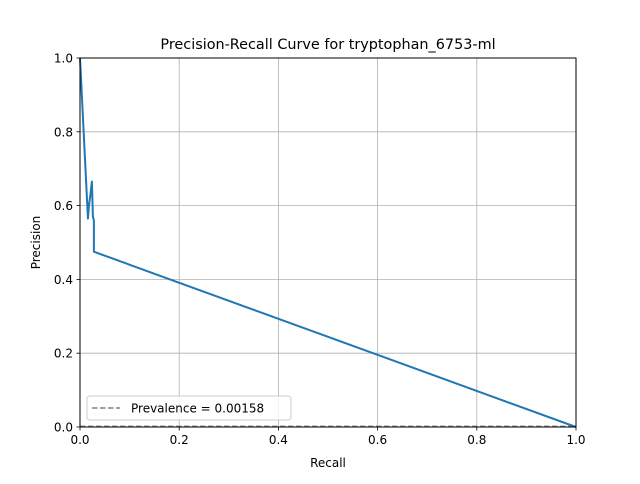 Image resolution: width=640 pixels, height=484 pixels. What do you see at coordinates (63, 280) in the screenshot?
I see `y-tick-label-2: 0.4` at bounding box center [63, 280].